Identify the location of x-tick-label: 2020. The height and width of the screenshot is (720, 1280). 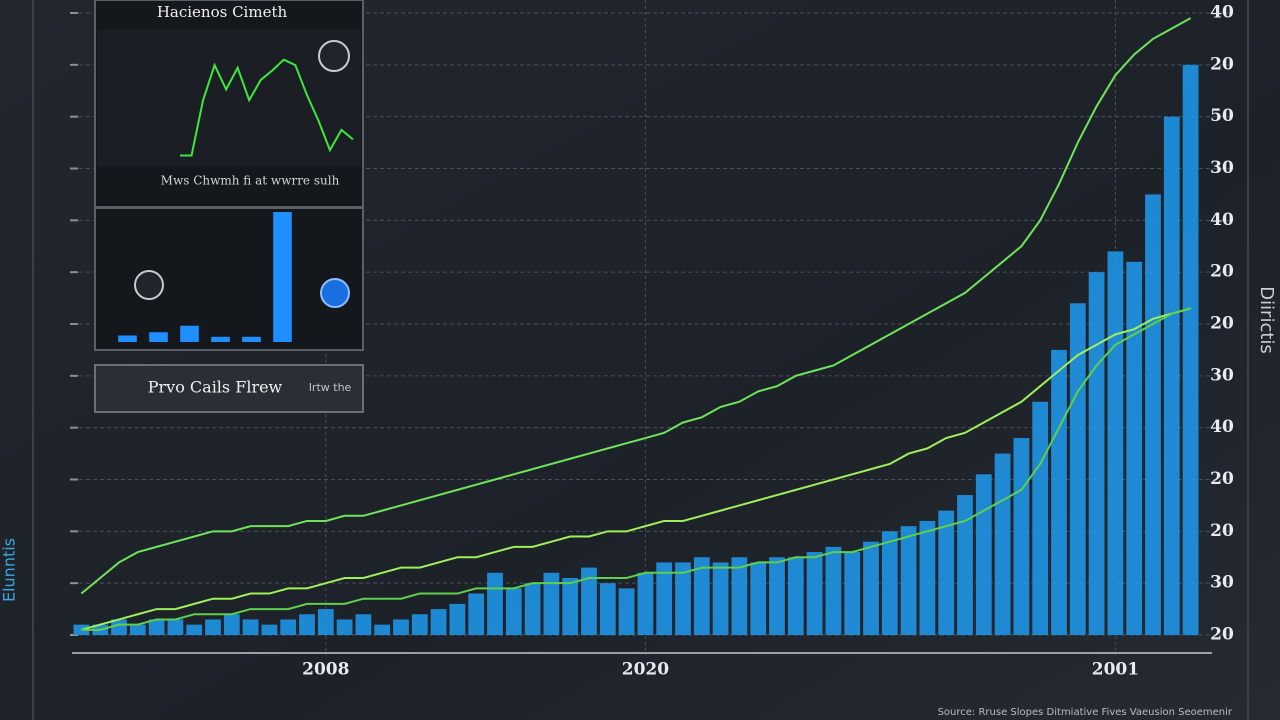
(645, 670).